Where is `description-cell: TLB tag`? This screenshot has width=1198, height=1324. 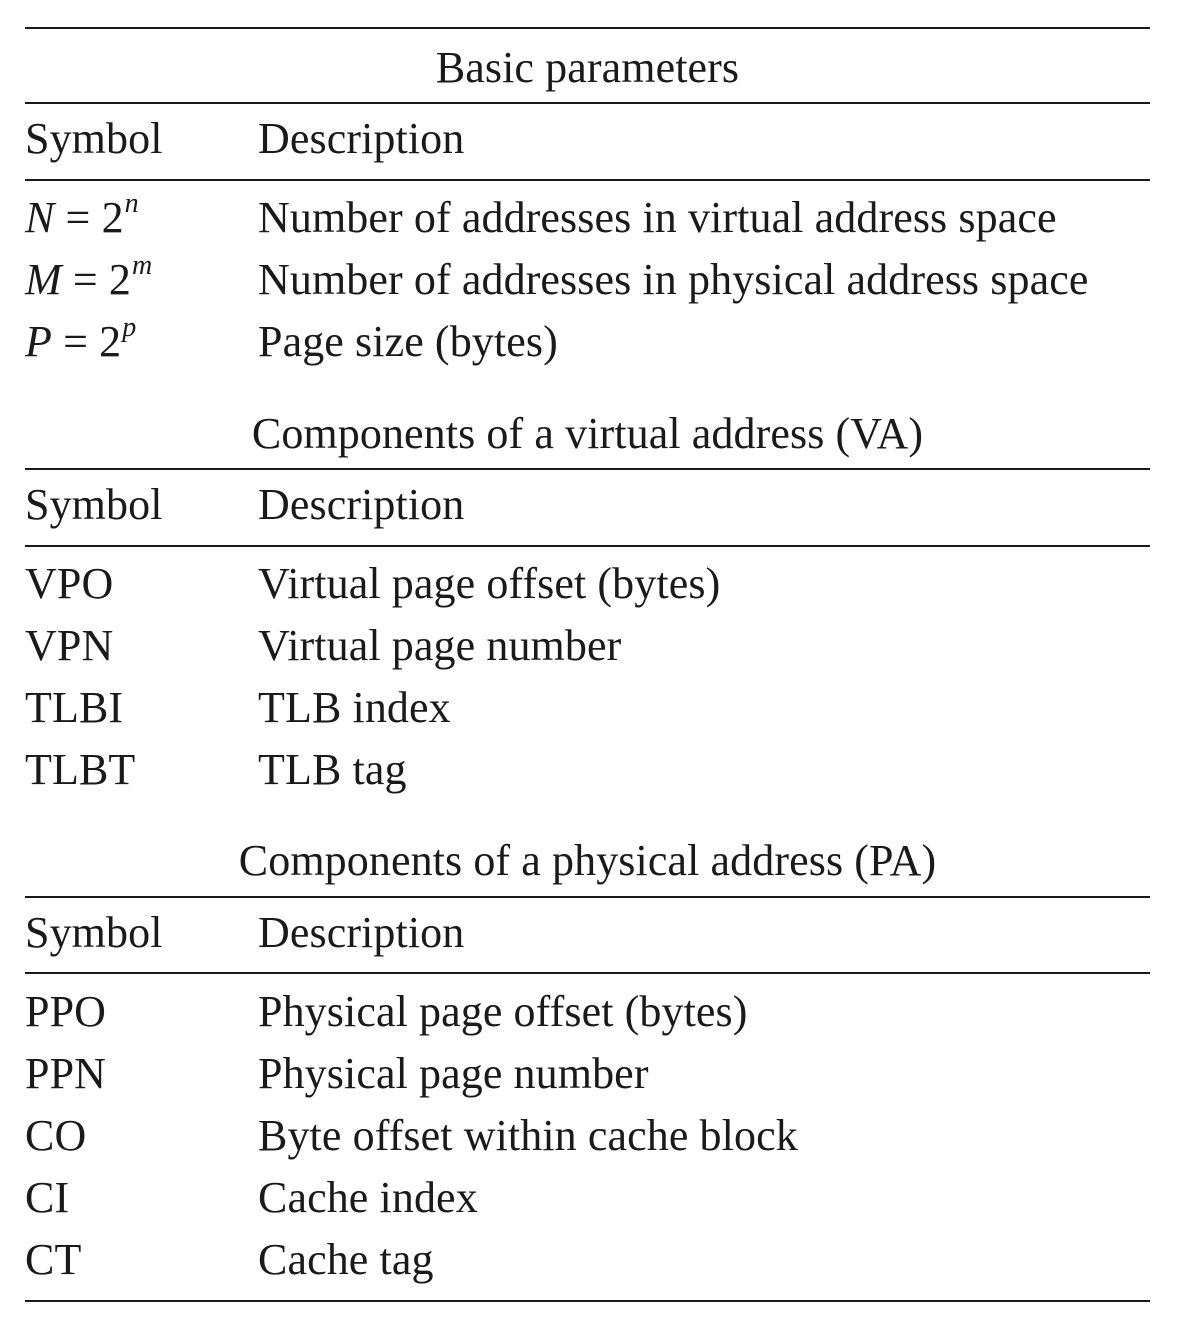 description-cell: TLB tag is located at coordinates (332, 769).